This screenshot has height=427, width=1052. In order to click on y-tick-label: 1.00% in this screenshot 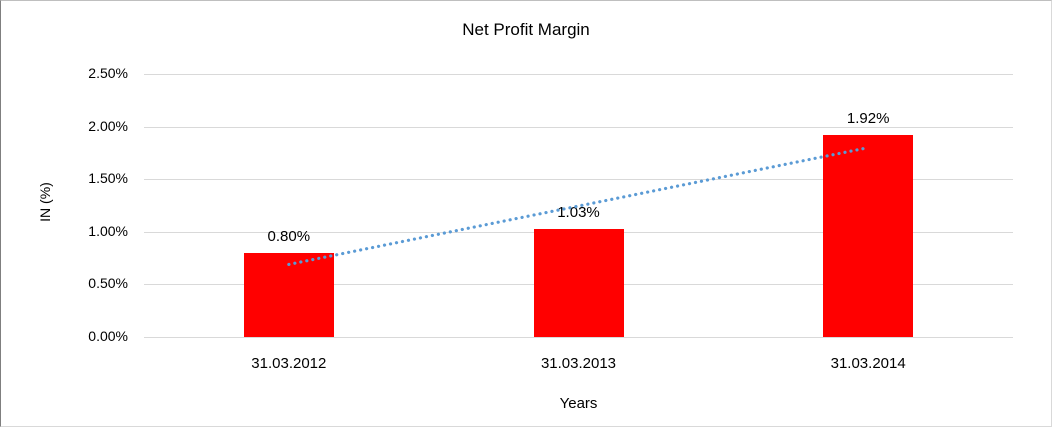, I will do `click(108, 230)`.